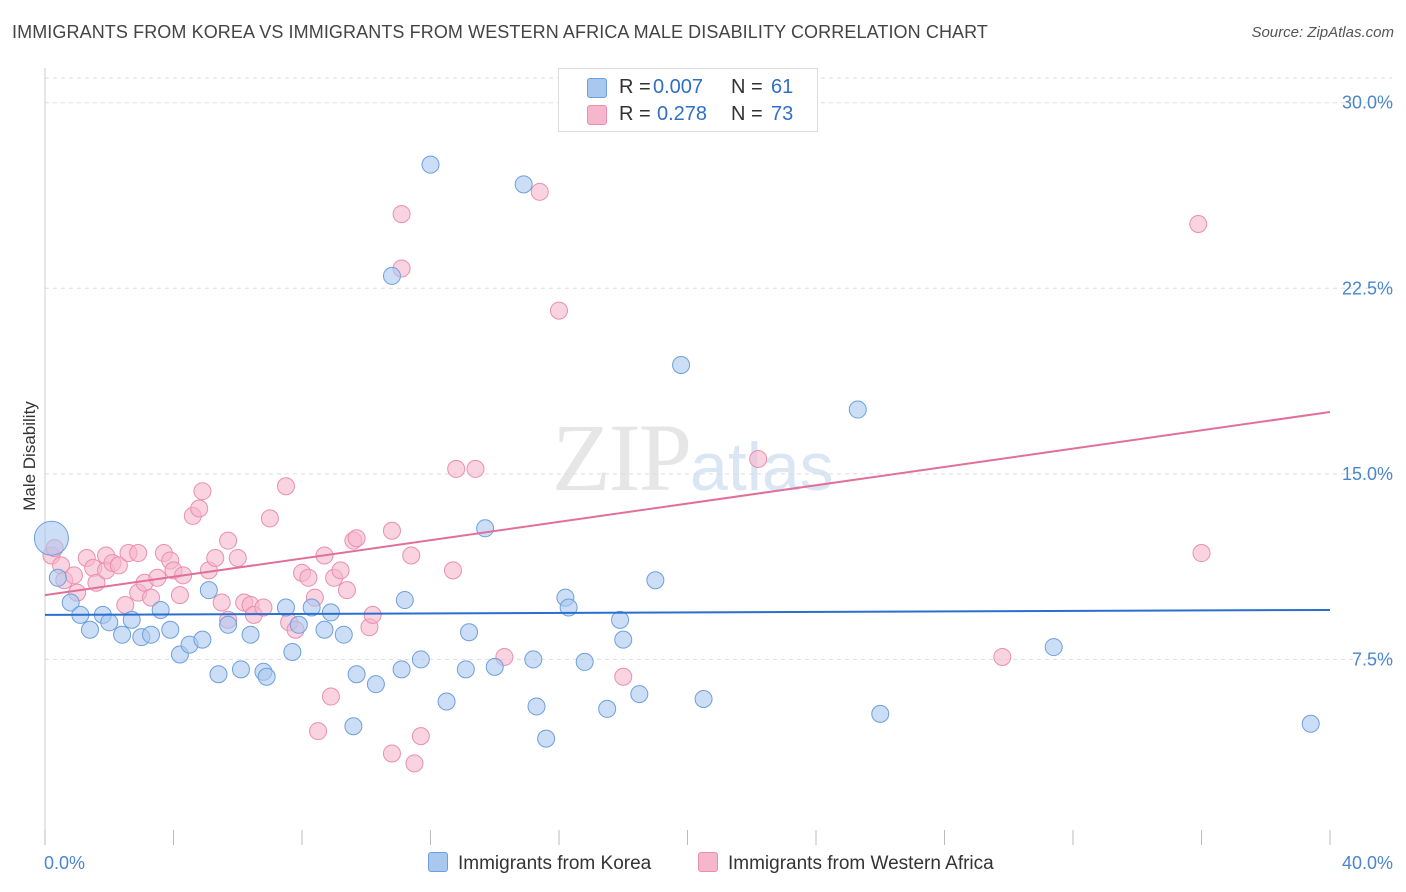 This screenshot has width=1406, height=892. I want to click on legend-r-value: 0.278, so click(682, 114).